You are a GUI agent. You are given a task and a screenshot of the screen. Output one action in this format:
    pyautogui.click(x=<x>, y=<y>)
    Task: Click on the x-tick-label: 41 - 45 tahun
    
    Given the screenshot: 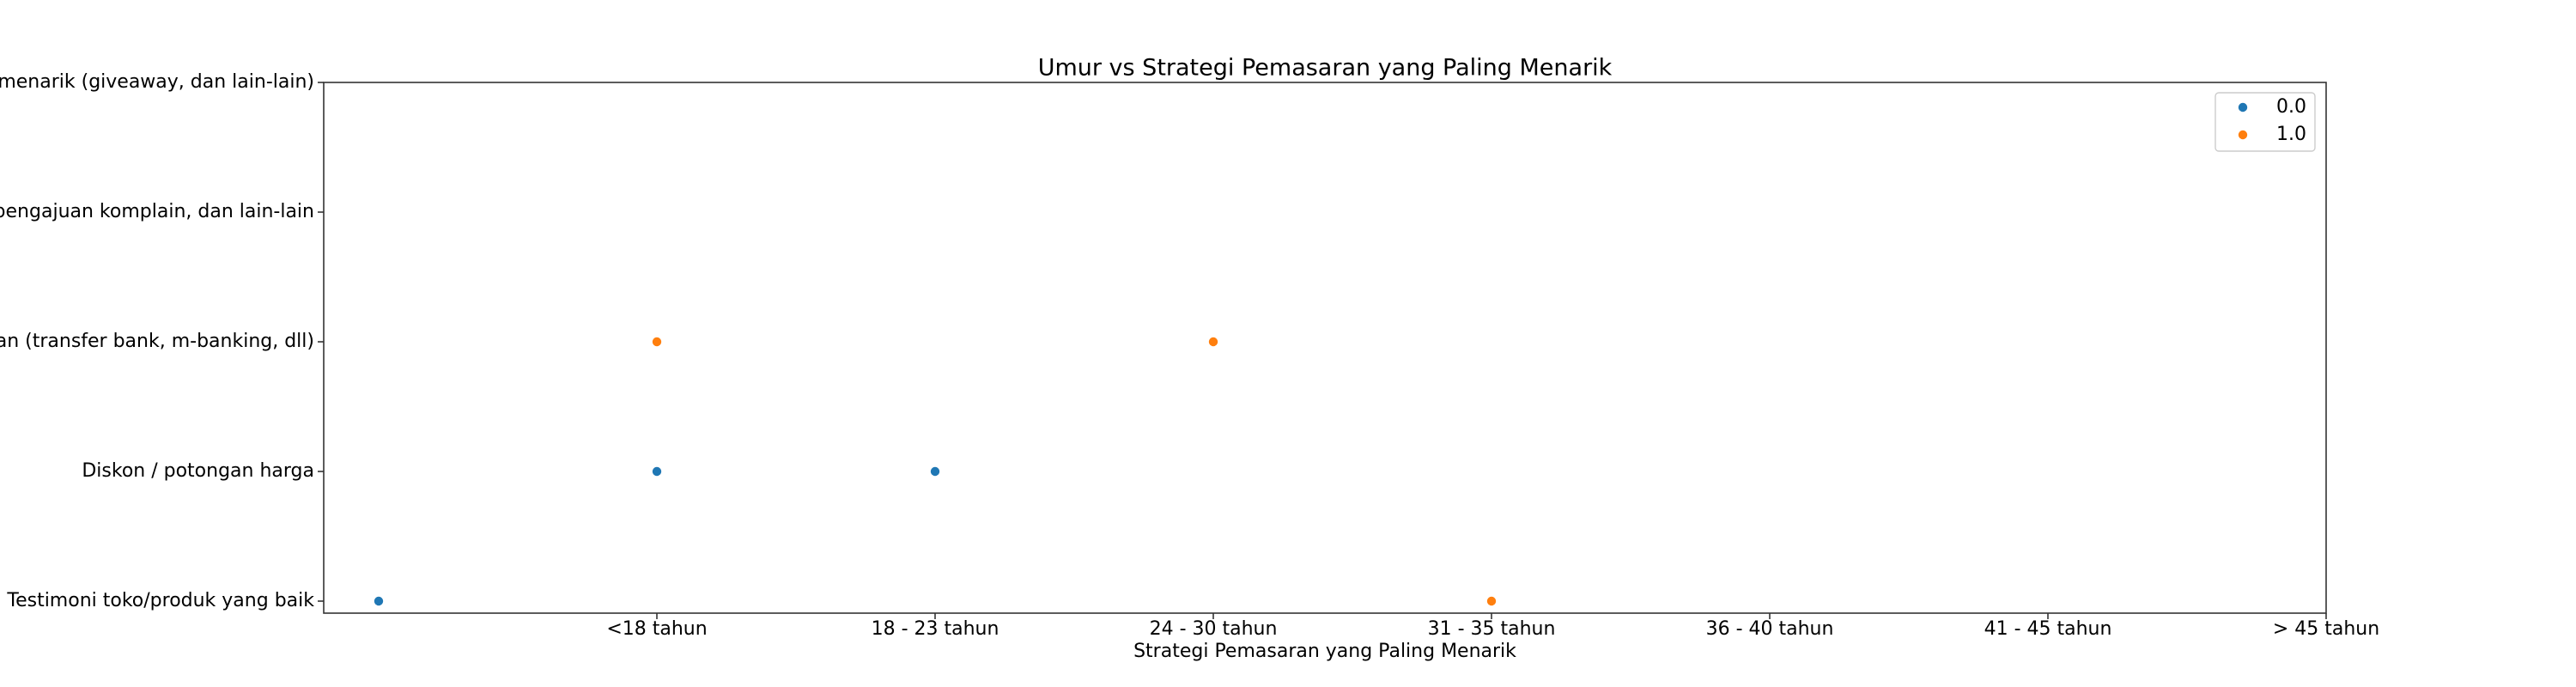 What is the action you would take?
    pyautogui.click(x=2048, y=629)
    